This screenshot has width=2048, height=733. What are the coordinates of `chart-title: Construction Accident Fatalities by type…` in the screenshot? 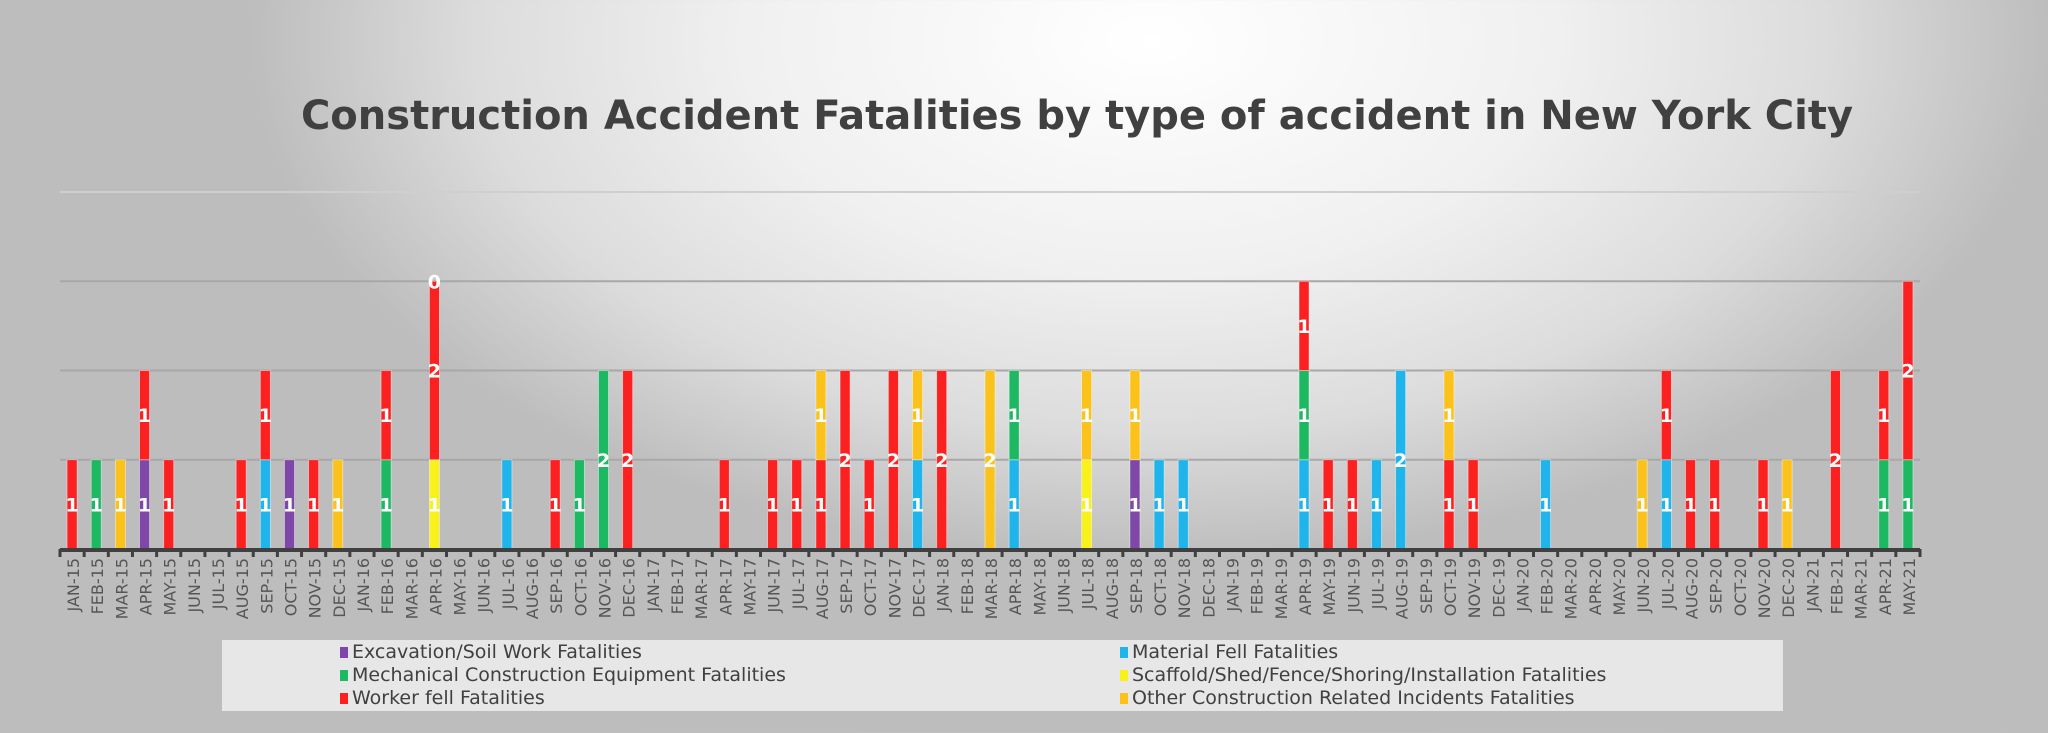 It's located at (1077, 116).